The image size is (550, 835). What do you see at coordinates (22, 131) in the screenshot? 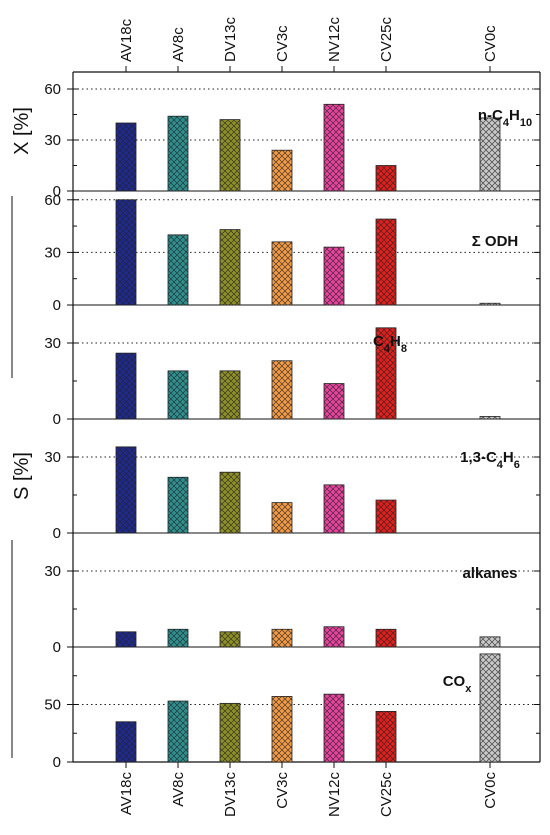
I see `y-axis-title: X [%]` at bounding box center [22, 131].